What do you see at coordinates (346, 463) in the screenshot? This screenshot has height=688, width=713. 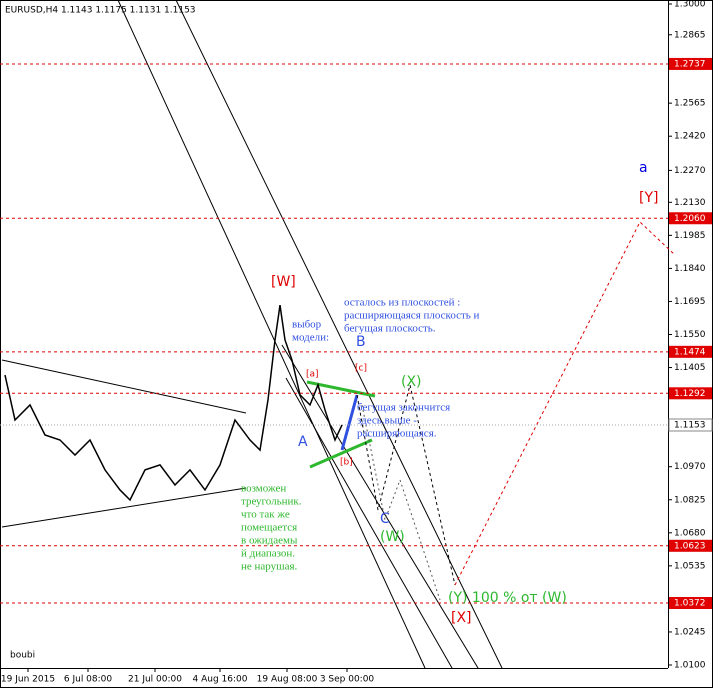 I see `wave-label: [b]` at bounding box center [346, 463].